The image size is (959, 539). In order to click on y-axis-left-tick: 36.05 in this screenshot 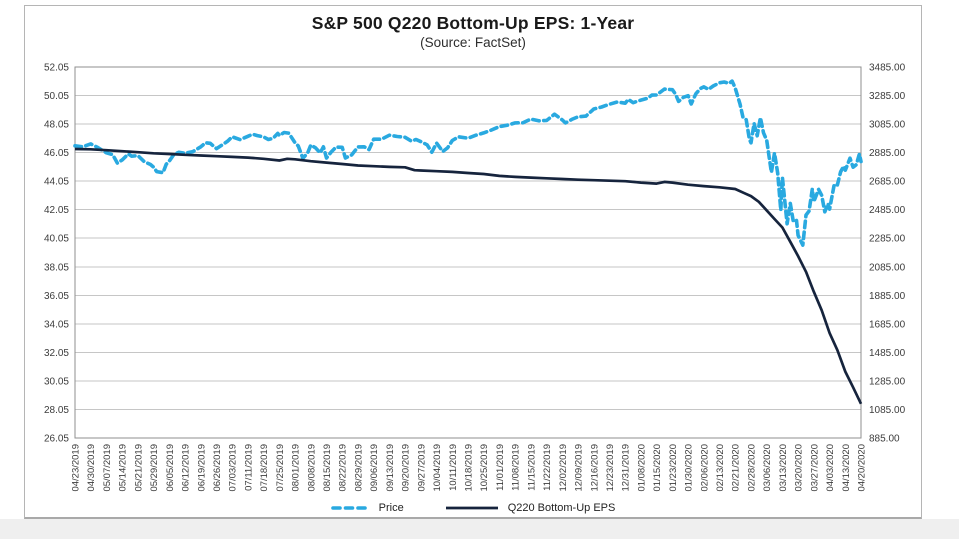, I will do `click(56, 296)`.